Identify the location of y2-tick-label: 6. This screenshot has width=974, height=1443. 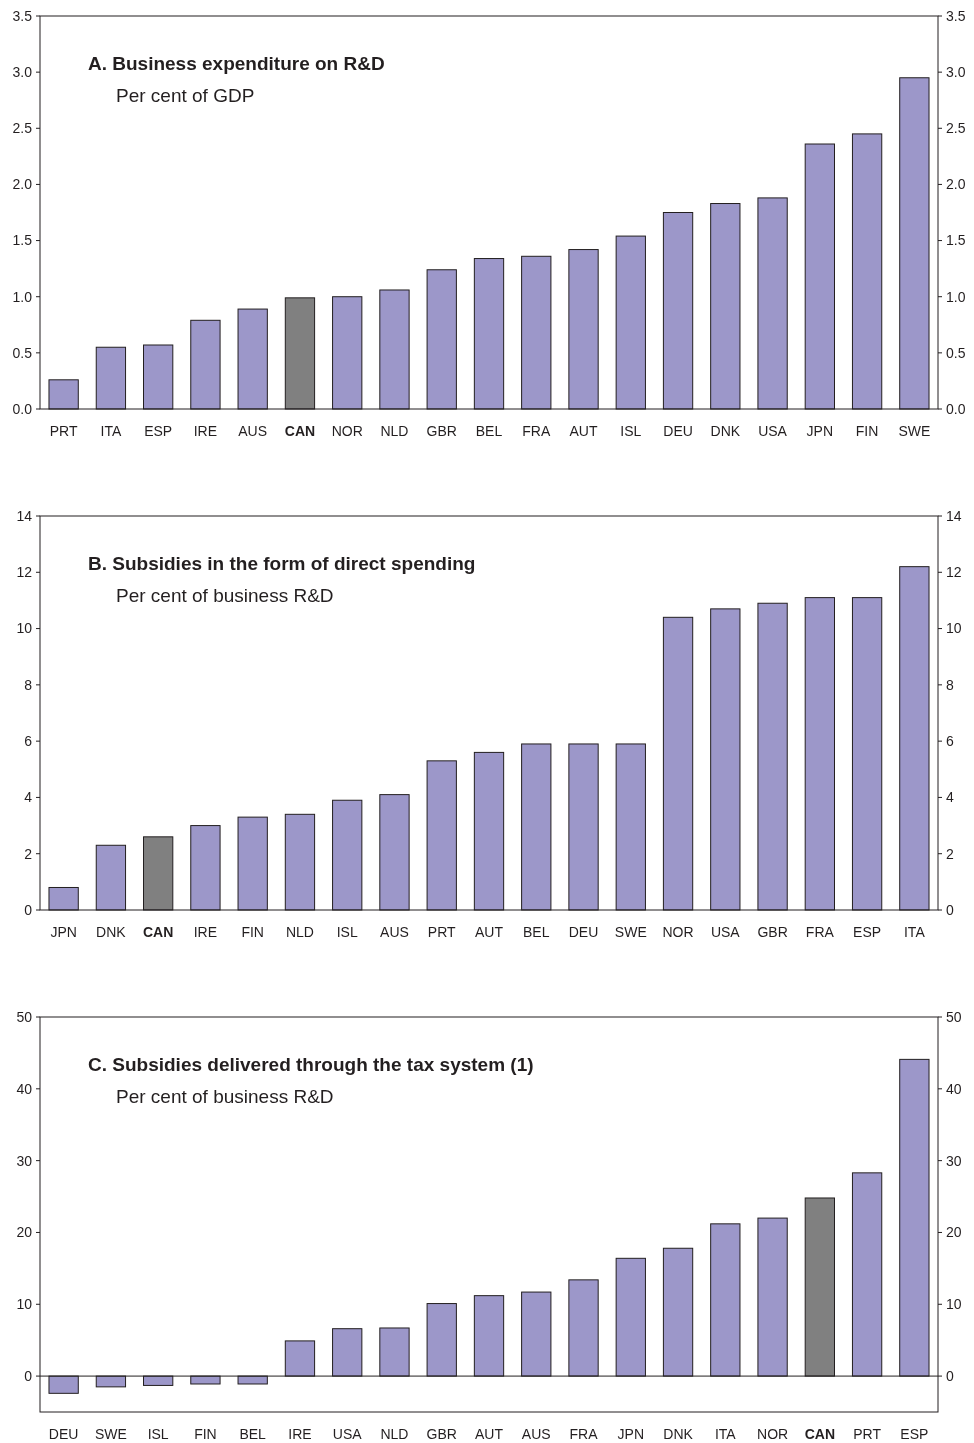
(950, 741).